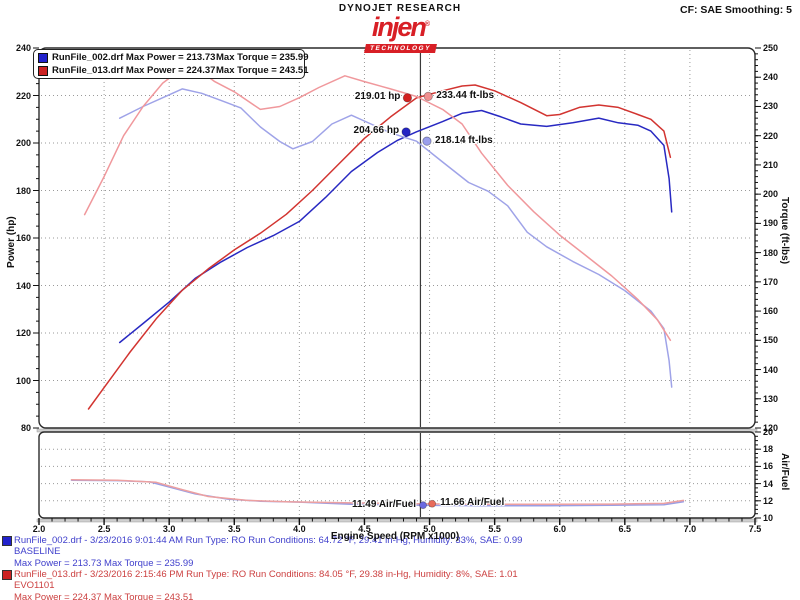  I want to click on rpm-tick-label: 2.0, so click(39, 529).